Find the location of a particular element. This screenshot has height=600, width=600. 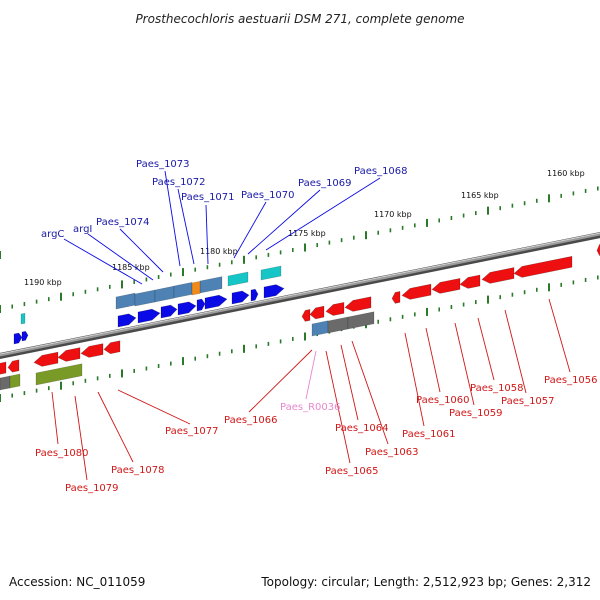

gene-label-forward: Paes_1070 is located at coordinates (268, 195).